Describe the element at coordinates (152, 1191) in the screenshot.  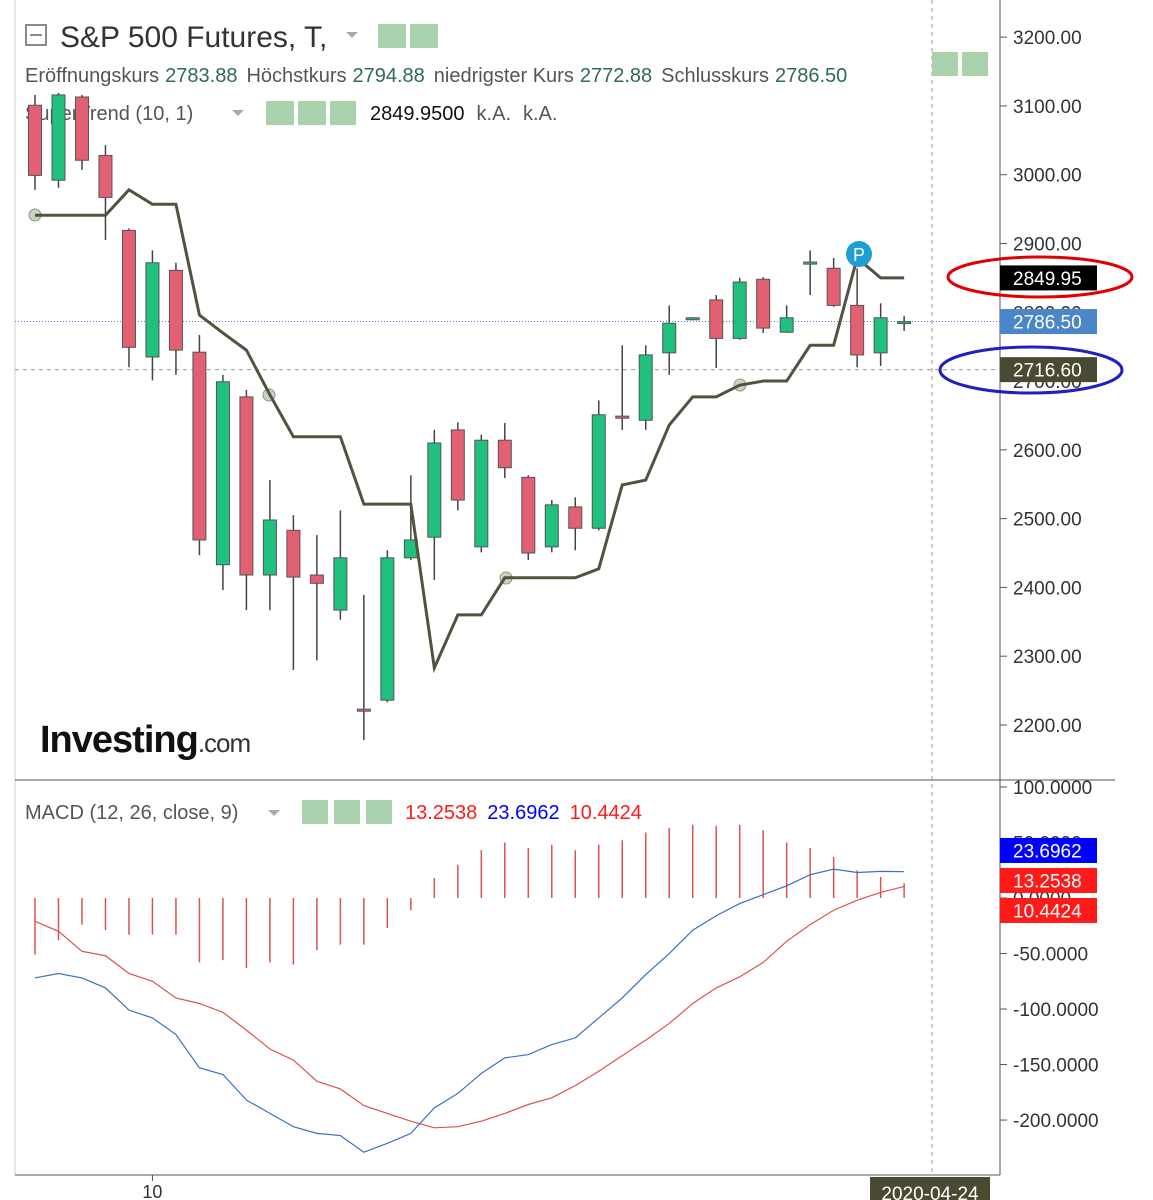
I see `x-tick-label: 10` at that location.